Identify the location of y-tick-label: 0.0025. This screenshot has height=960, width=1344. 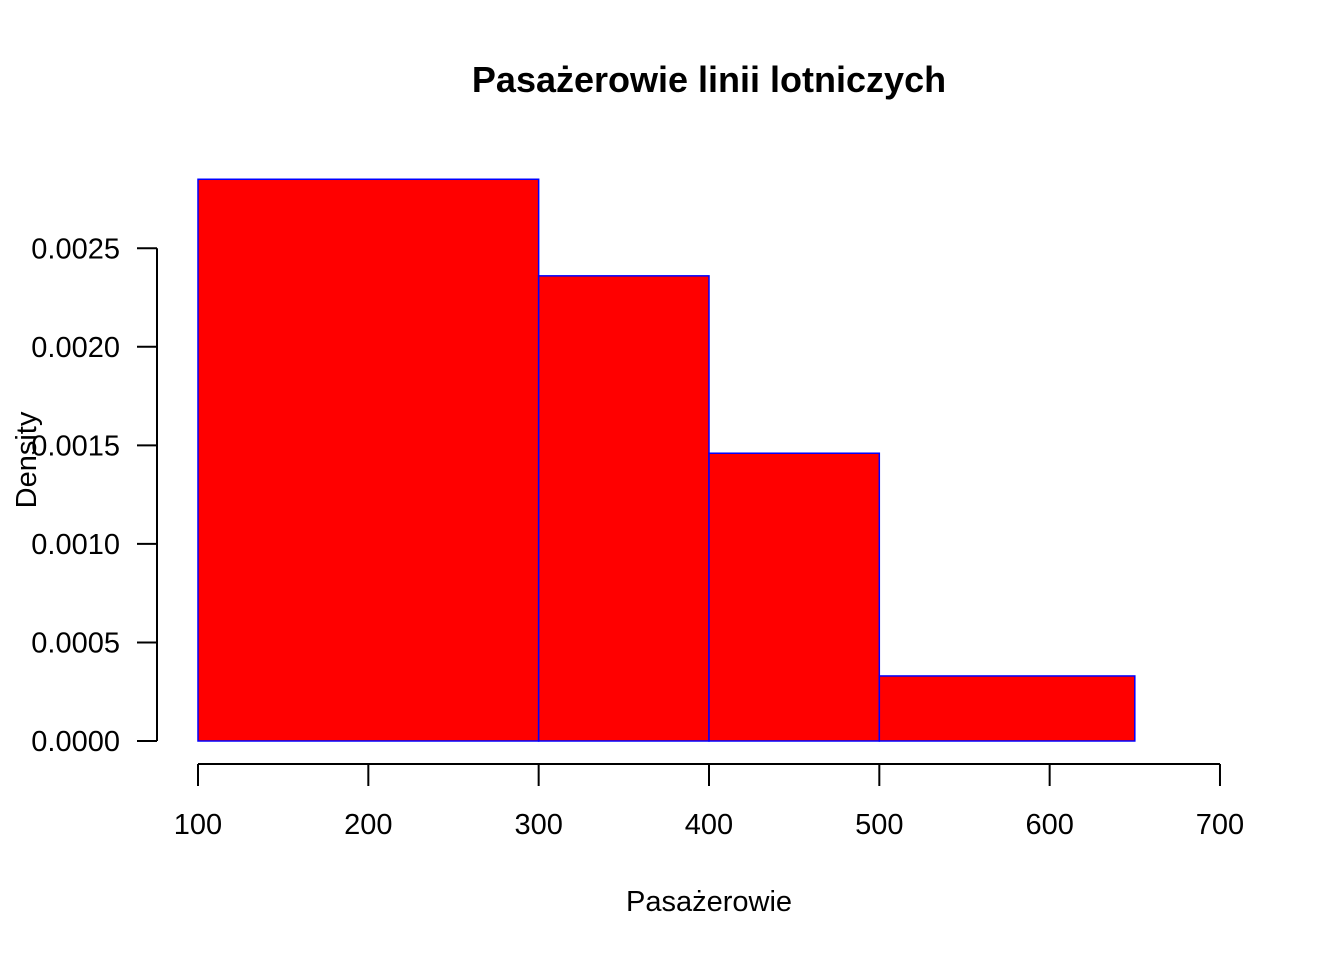
(75, 249).